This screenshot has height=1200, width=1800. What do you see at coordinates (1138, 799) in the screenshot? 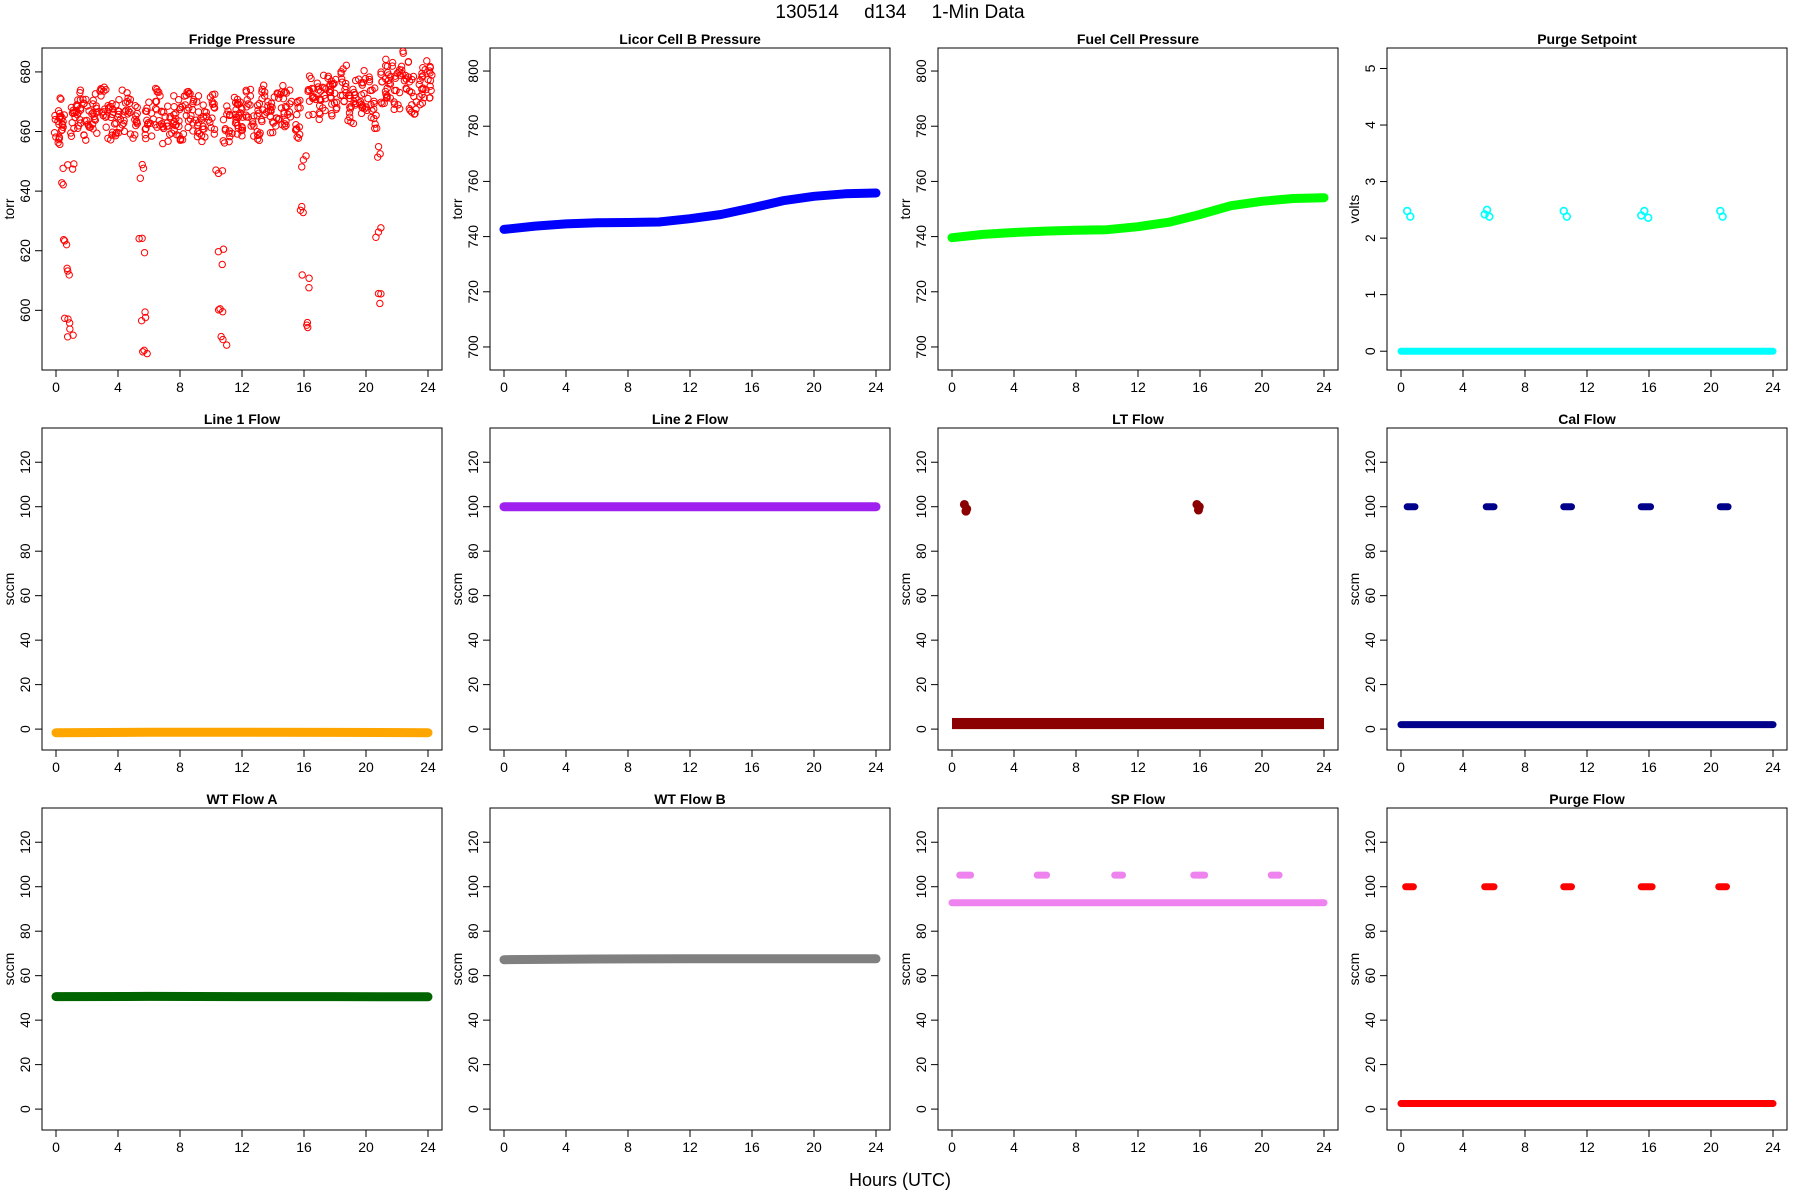
I see `panel-title: SP Flow` at bounding box center [1138, 799].